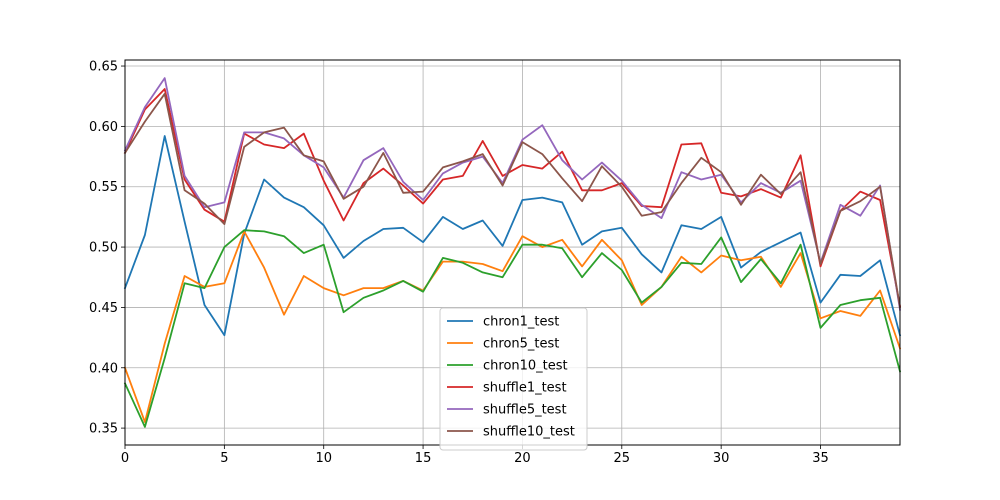 The height and width of the screenshot is (500, 1000). Describe the element at coordinates (521, 344) in the screenshot. I see `legend-label: chron5_test` at that location.